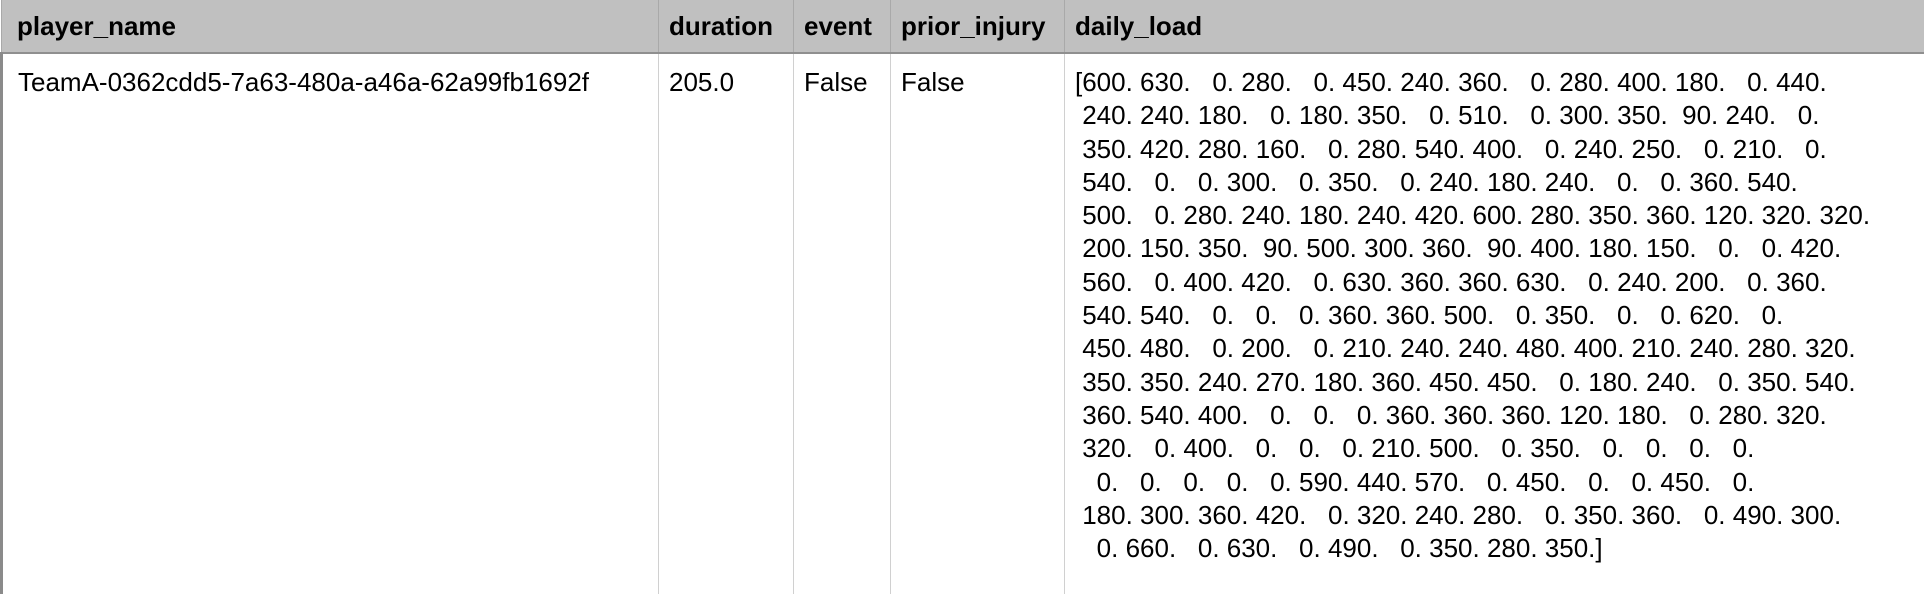 This screenshot has width=1924, height=594. I want to click on column-header-daily-load: daily_load, so click(1494, 27).